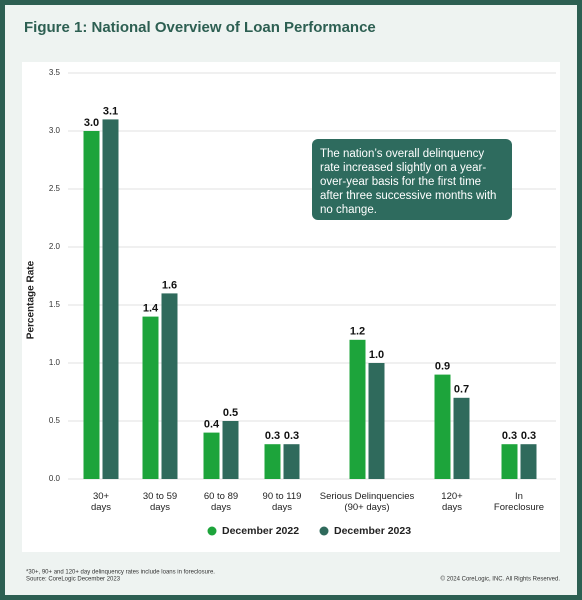  Describe the element at coordinates (101, 502) in the screenshot. I see `x-tick-label: 30+ days` at that location.